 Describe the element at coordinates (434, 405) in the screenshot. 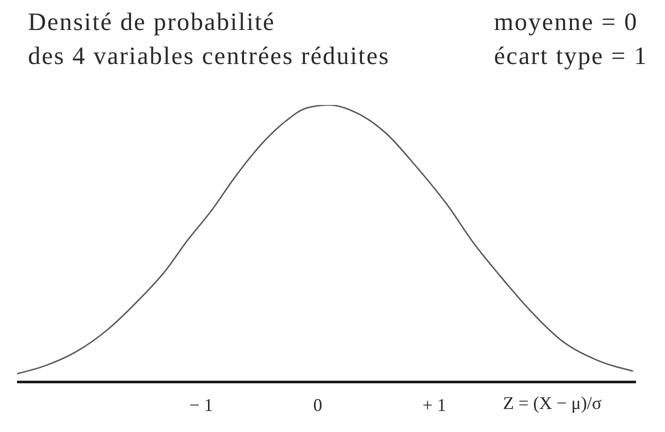

I see `x-tick-label: + 1` at that location.